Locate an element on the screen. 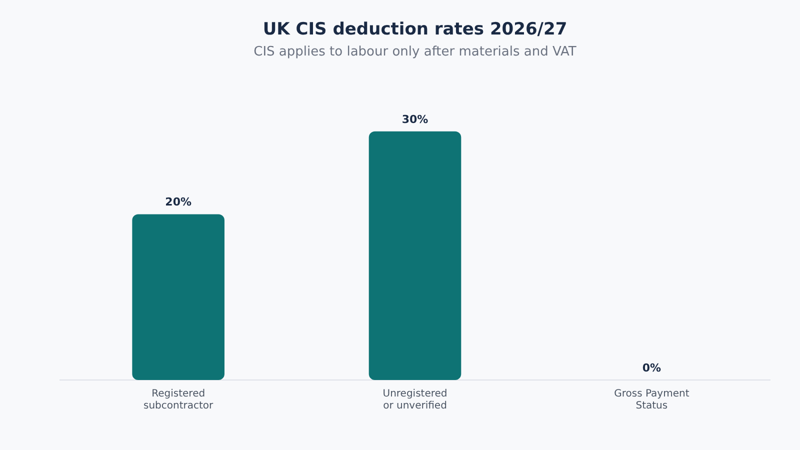  data-label: 30% is located at coordinates (415, 119).